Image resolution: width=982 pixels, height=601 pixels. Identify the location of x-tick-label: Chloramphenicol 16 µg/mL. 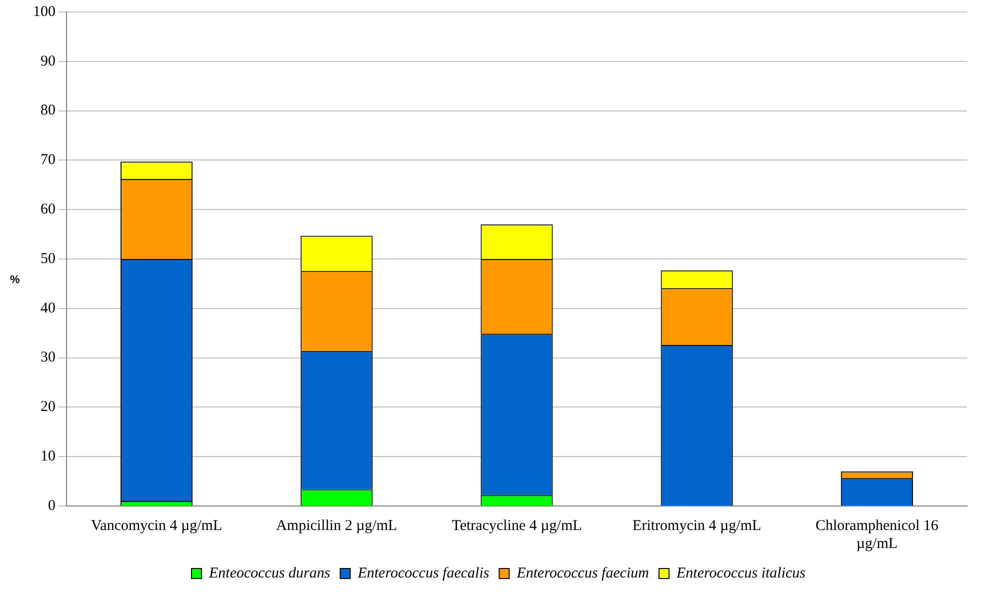
(877, 535).